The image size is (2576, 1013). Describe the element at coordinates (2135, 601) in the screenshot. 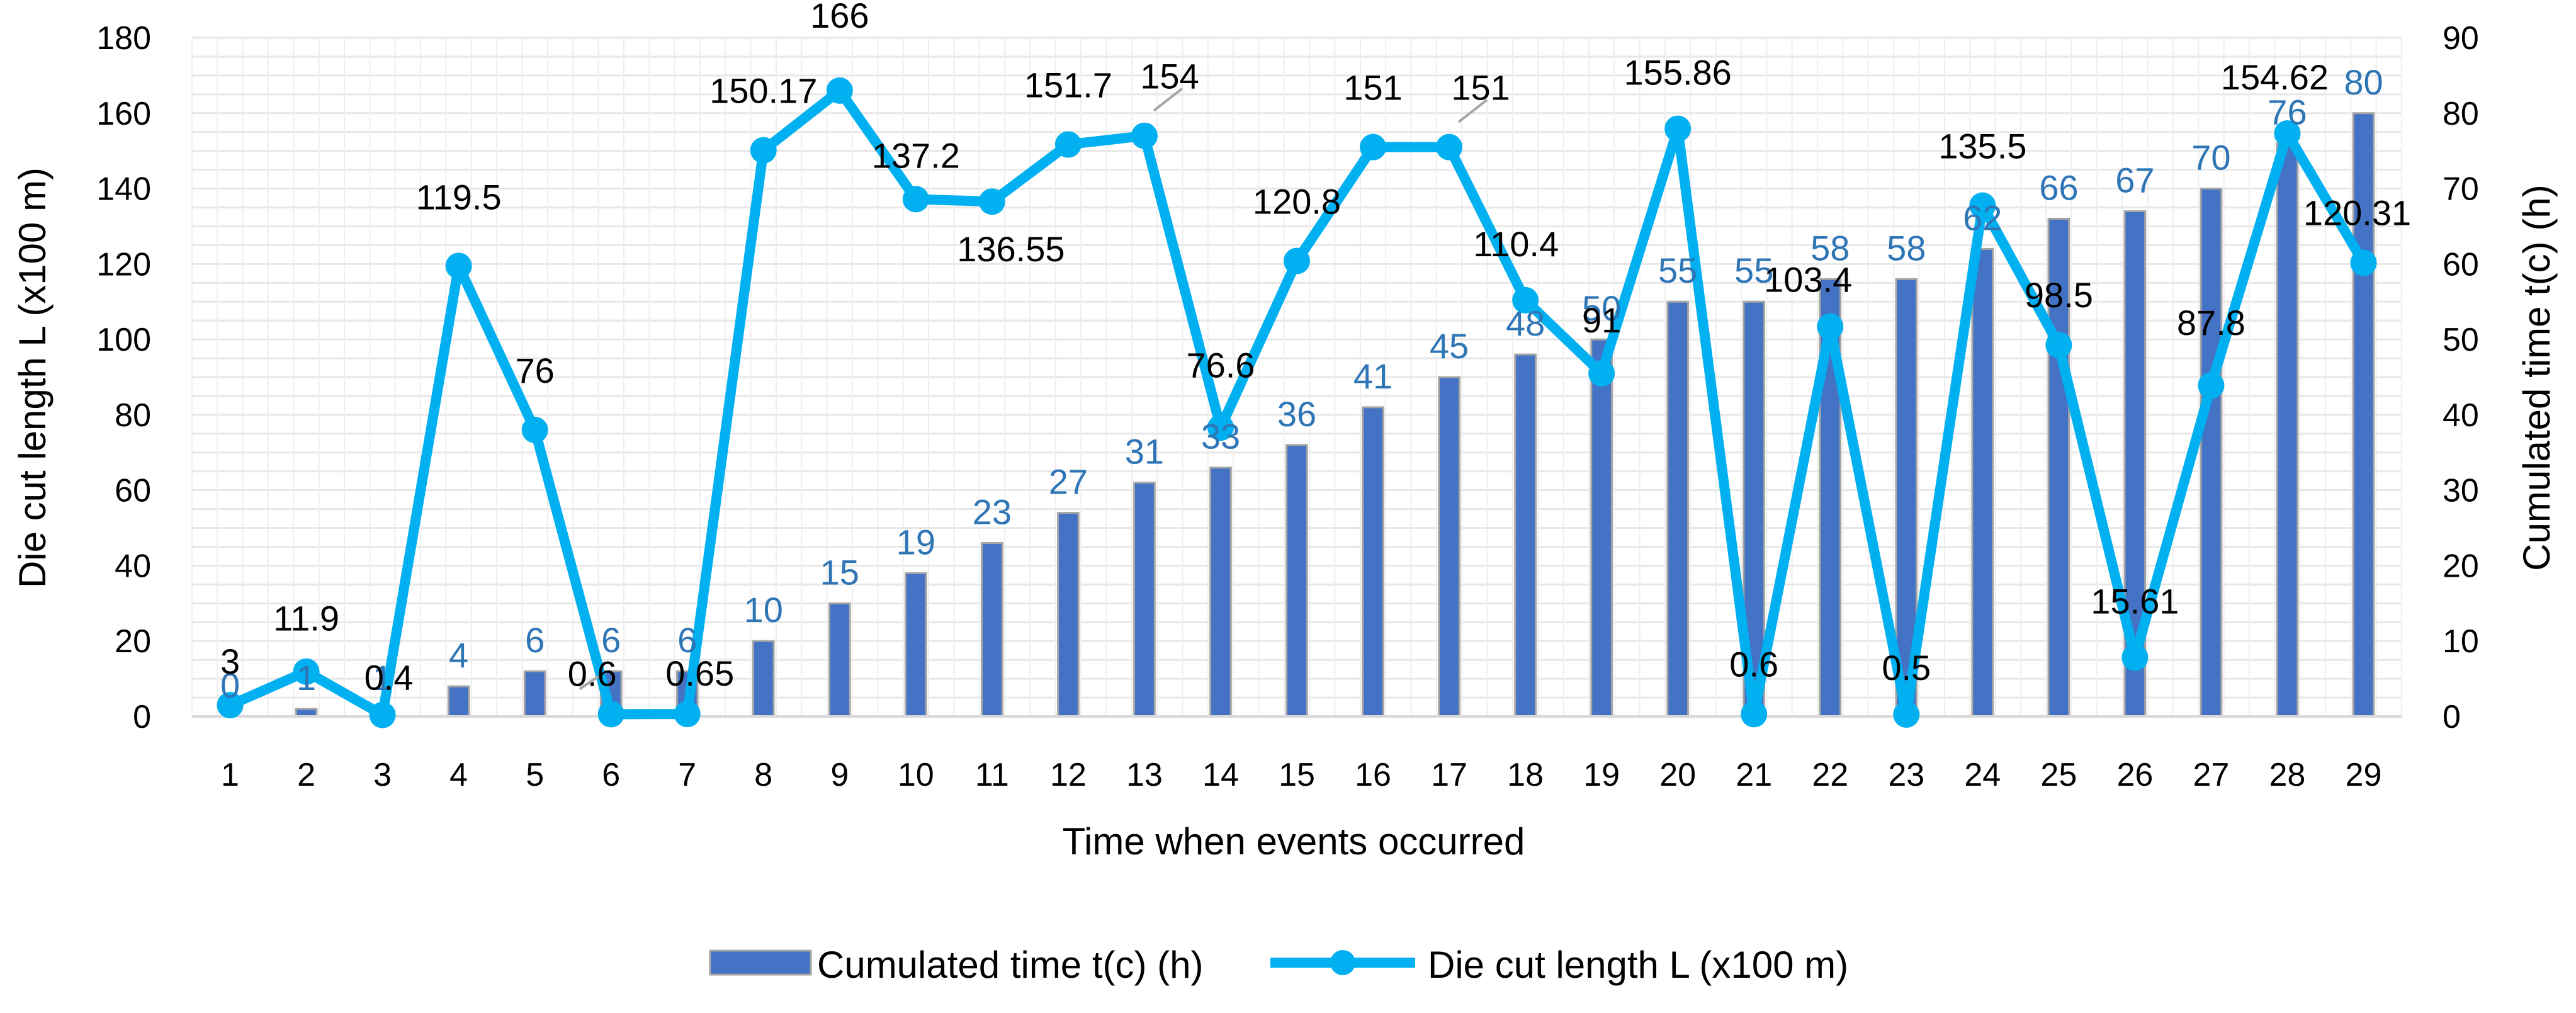

I see `line-data-label: 15.61` at that location.